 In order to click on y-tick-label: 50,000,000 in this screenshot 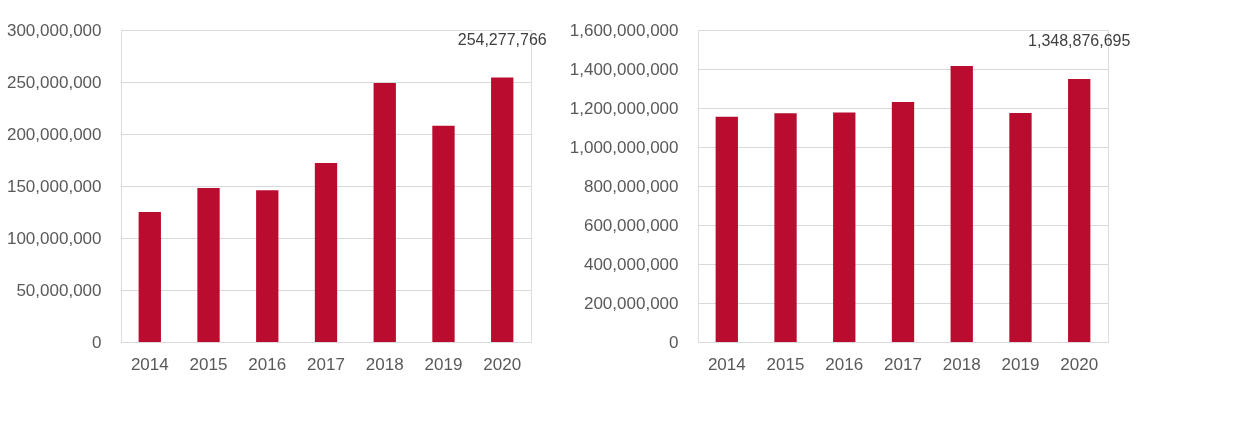, I will do `click(59, 290)`.